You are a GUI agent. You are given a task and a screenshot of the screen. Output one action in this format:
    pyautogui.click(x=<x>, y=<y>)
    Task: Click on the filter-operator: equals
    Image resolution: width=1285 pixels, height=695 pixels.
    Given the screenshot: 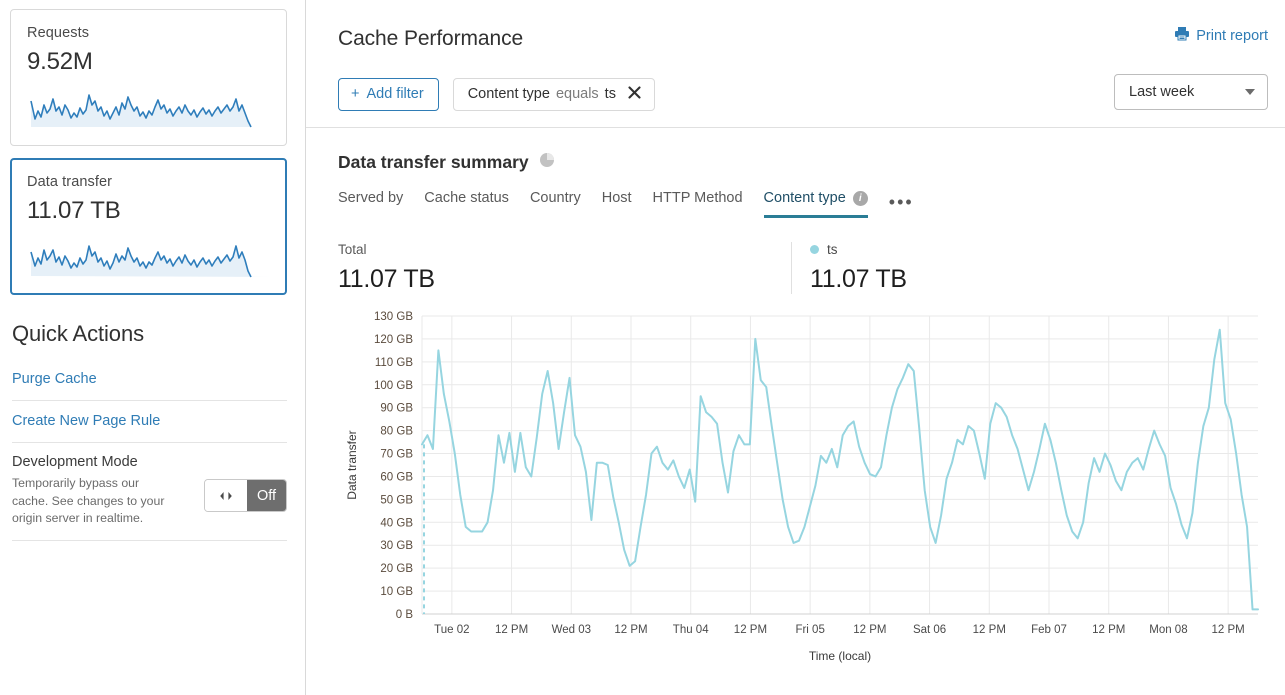 What is the action you would take?
    pyautogui.click(x=577, y=94)
    